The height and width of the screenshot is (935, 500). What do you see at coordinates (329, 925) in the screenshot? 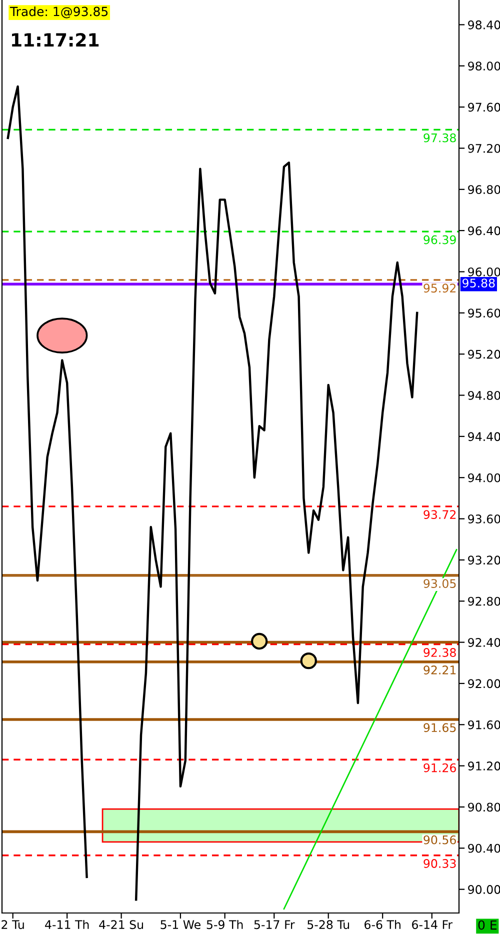
I see `x-tick-label: 5-28 Tu` at bounding box center [329, 925].